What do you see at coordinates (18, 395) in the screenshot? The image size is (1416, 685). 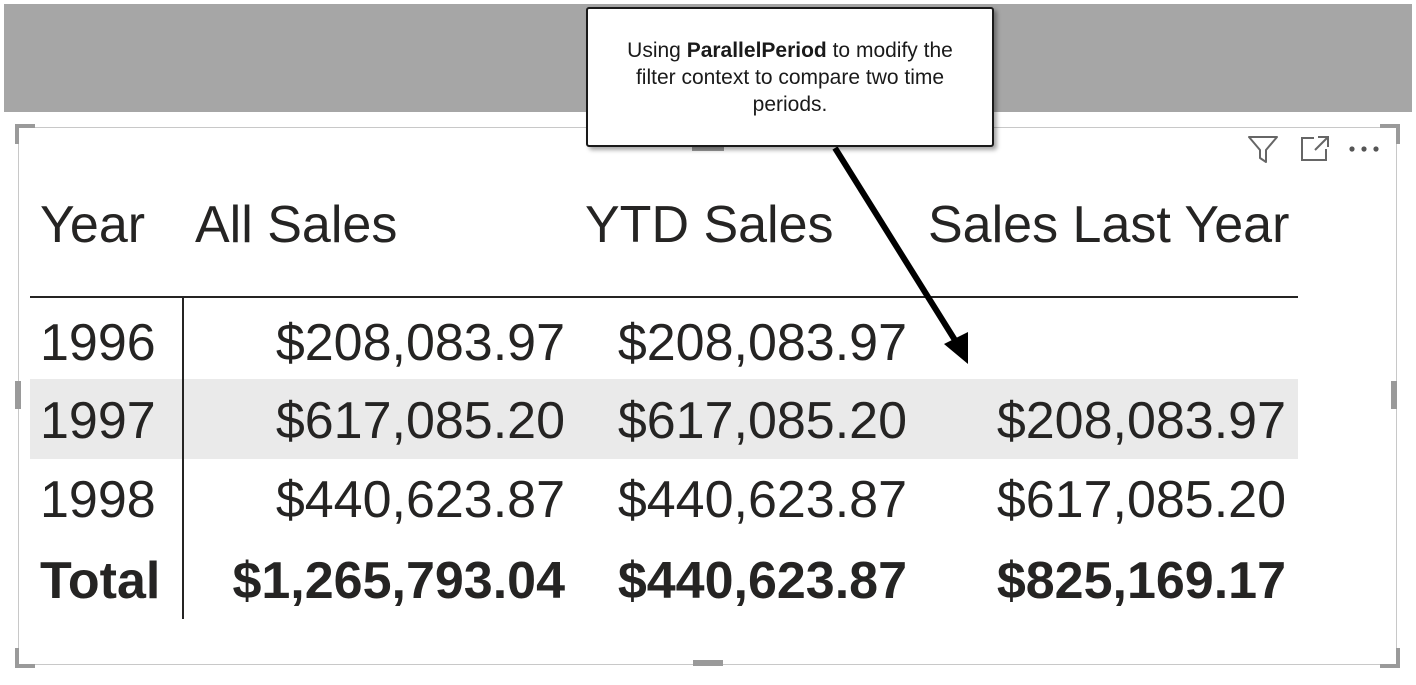 I see `resize-handle-left` at bounding box center [18, 395].